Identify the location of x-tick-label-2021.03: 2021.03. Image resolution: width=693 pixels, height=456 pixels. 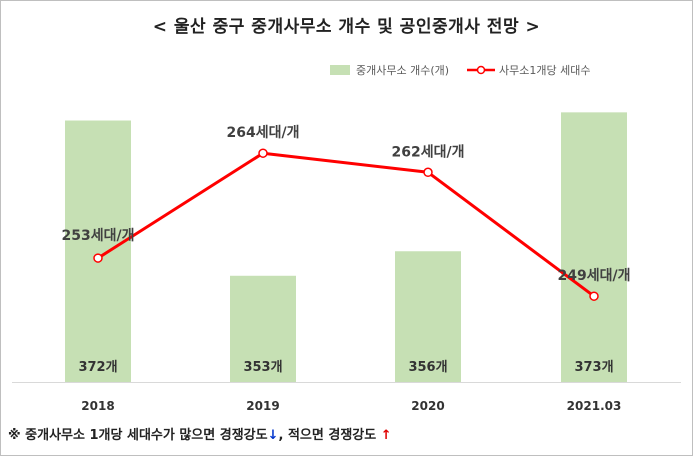
(594, 406).